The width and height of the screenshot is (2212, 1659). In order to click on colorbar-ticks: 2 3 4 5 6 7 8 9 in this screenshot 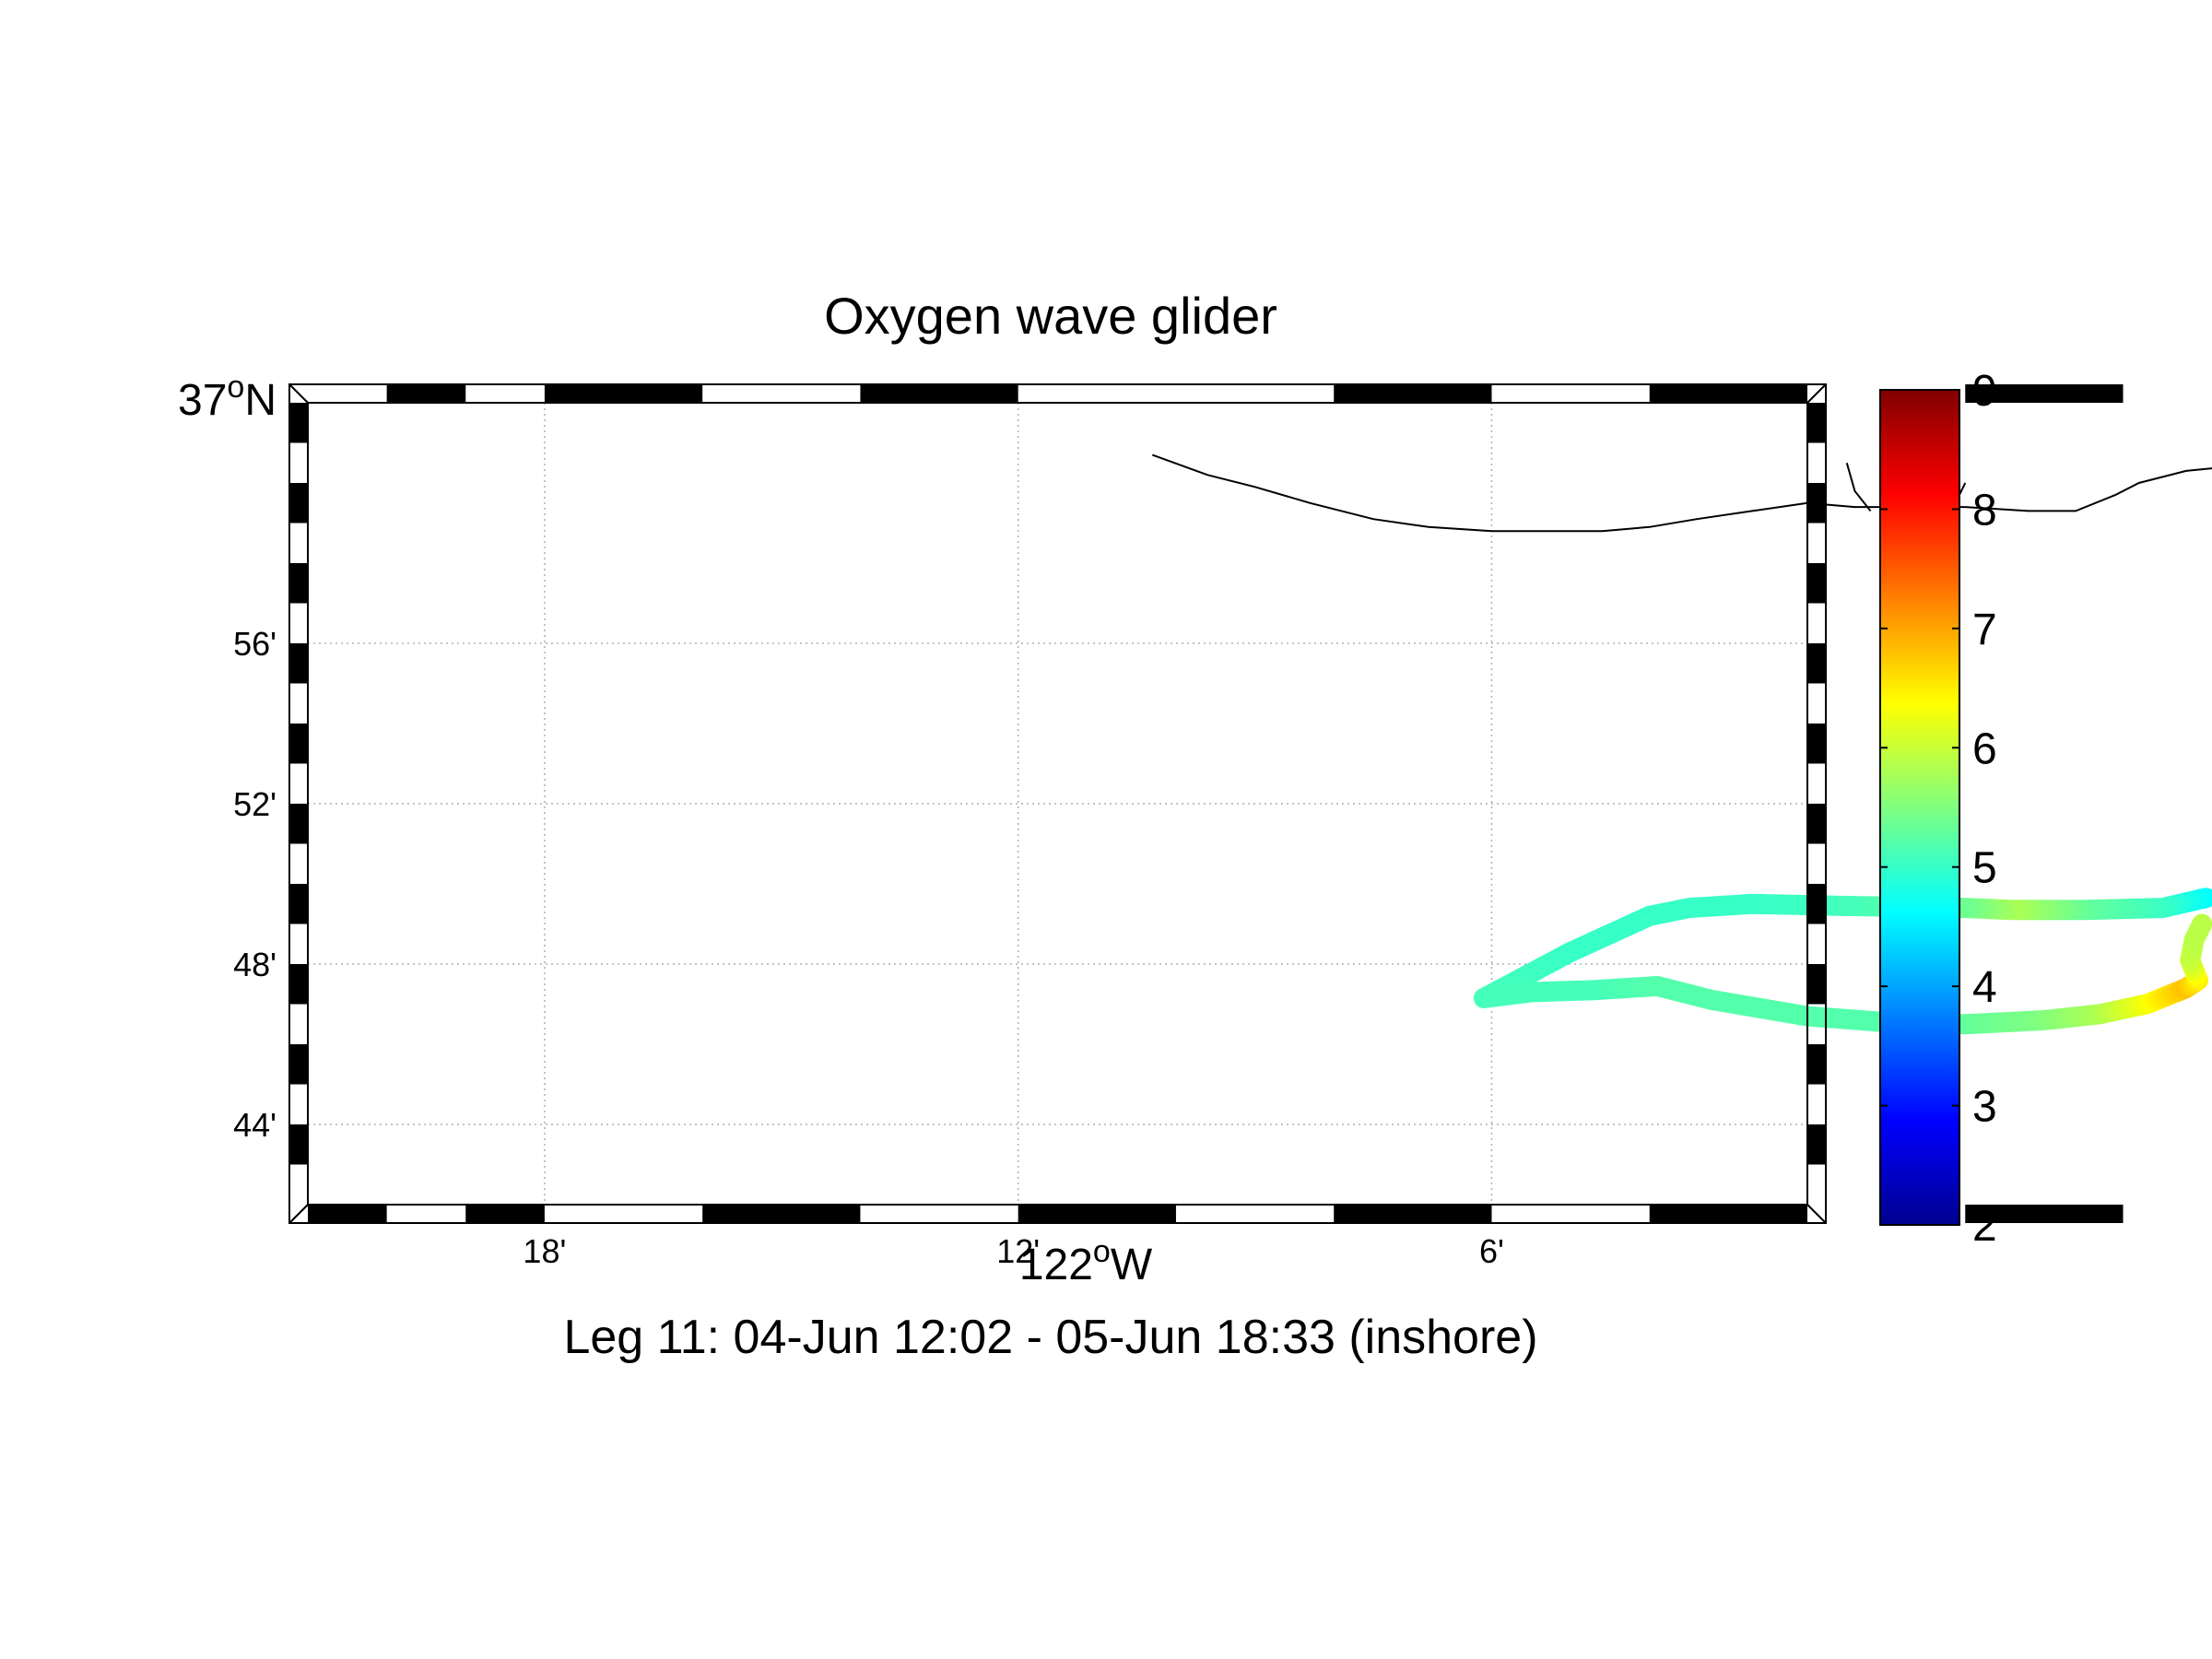, I will do `click(1938, 809)`.